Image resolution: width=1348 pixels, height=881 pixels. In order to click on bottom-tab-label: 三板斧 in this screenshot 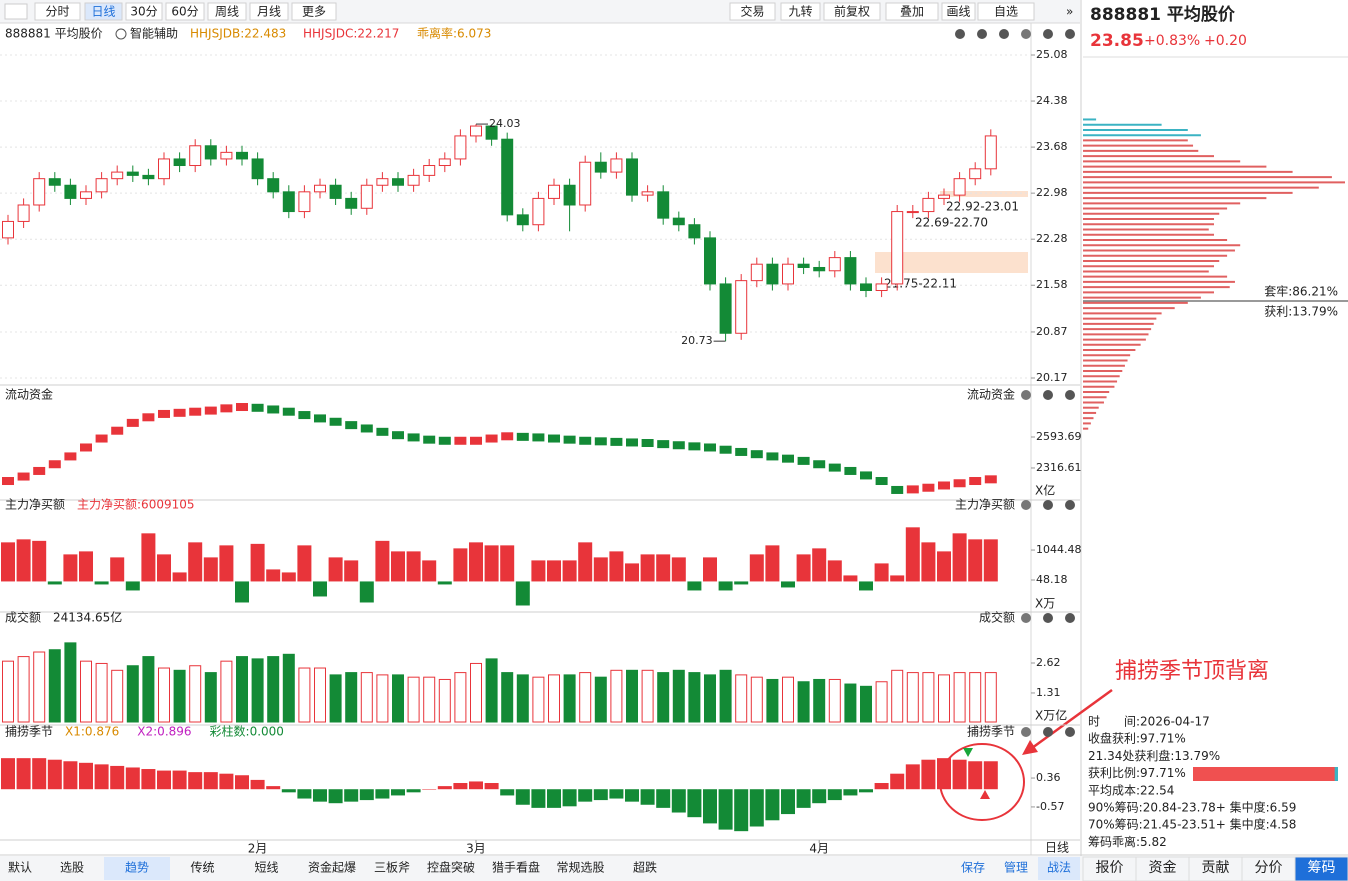, I will do `click(392, 868)`.